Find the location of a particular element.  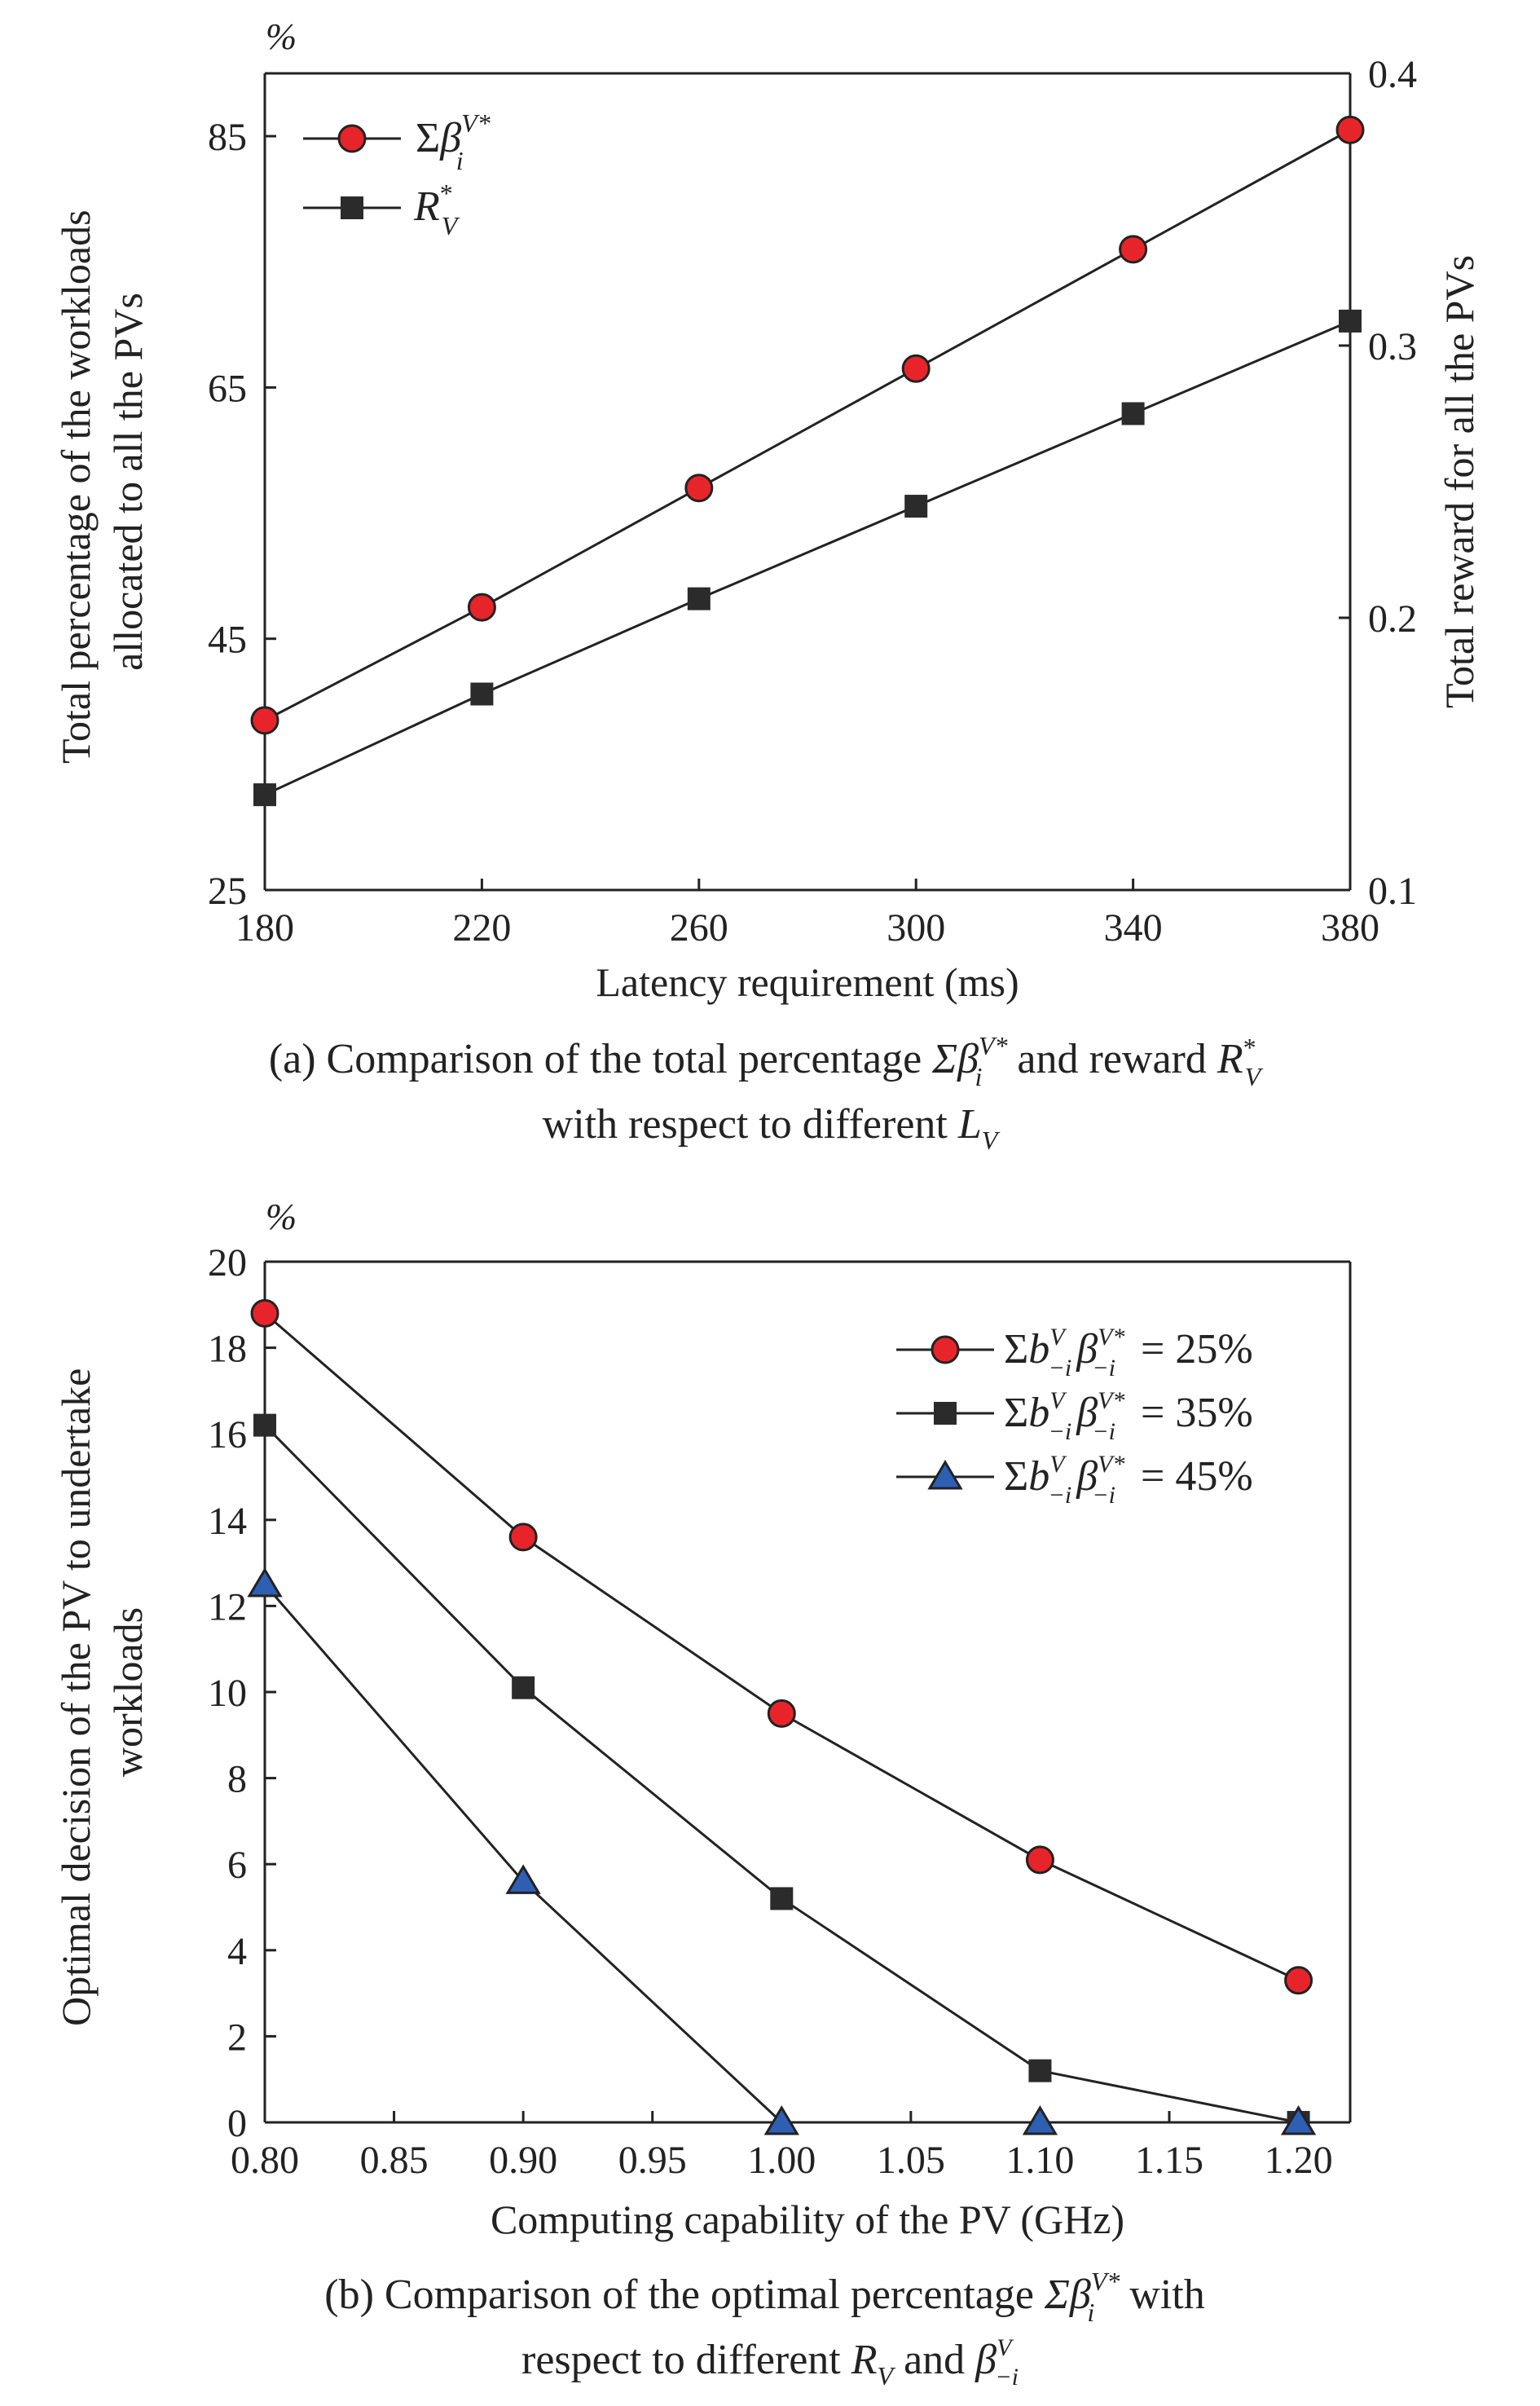

x-axis-label-b: Computing capability of the PV (GHz) is located at coordinates (807, 2219).